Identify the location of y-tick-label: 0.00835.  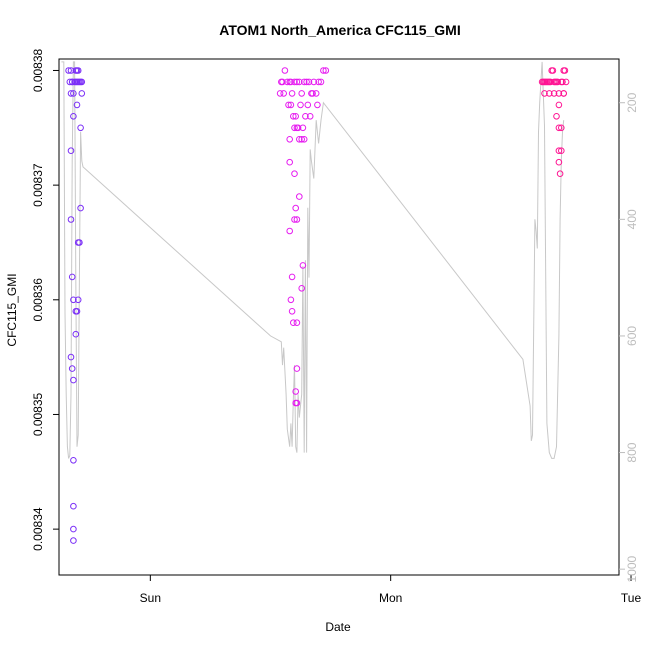
(38, 414).